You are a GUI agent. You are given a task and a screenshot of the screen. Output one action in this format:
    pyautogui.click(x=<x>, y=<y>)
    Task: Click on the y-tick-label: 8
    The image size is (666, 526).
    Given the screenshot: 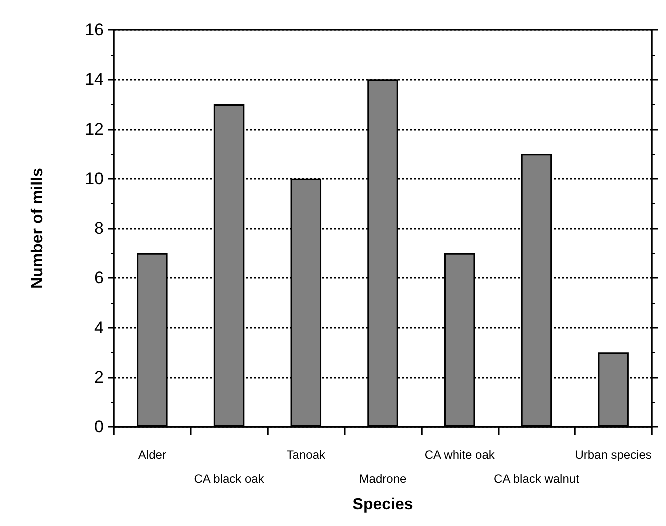 What is the action you would take?
    pyautogui.click(x=99, y=228)
    